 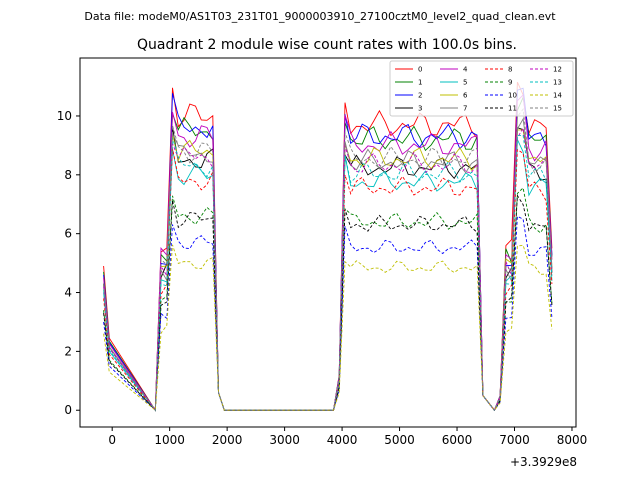 I want to click on legend-label: 8, so click(x=510, y=70).